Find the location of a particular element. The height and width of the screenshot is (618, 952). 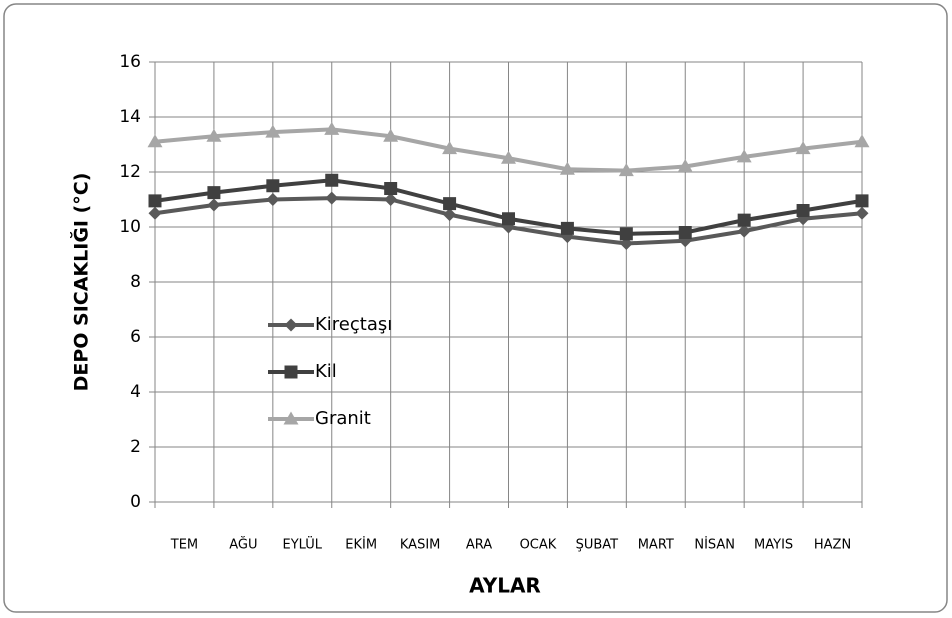

legend-label: Kil is located at coordinates (326, 371).